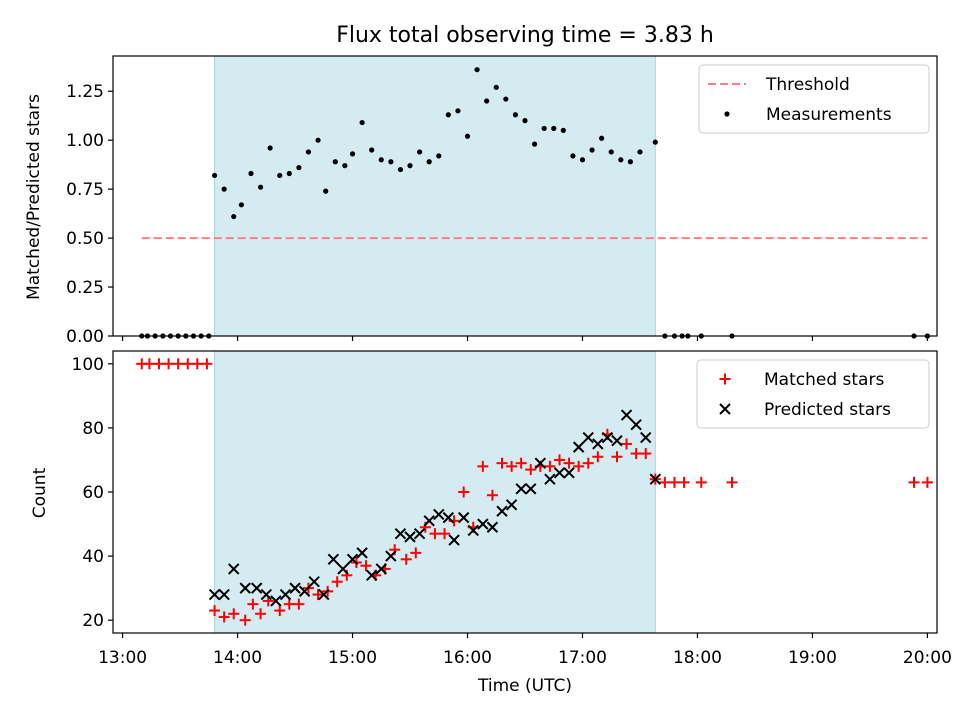 The image size is (960, 720). I want to click on xtick-label: 19:00, so click(812, 658).